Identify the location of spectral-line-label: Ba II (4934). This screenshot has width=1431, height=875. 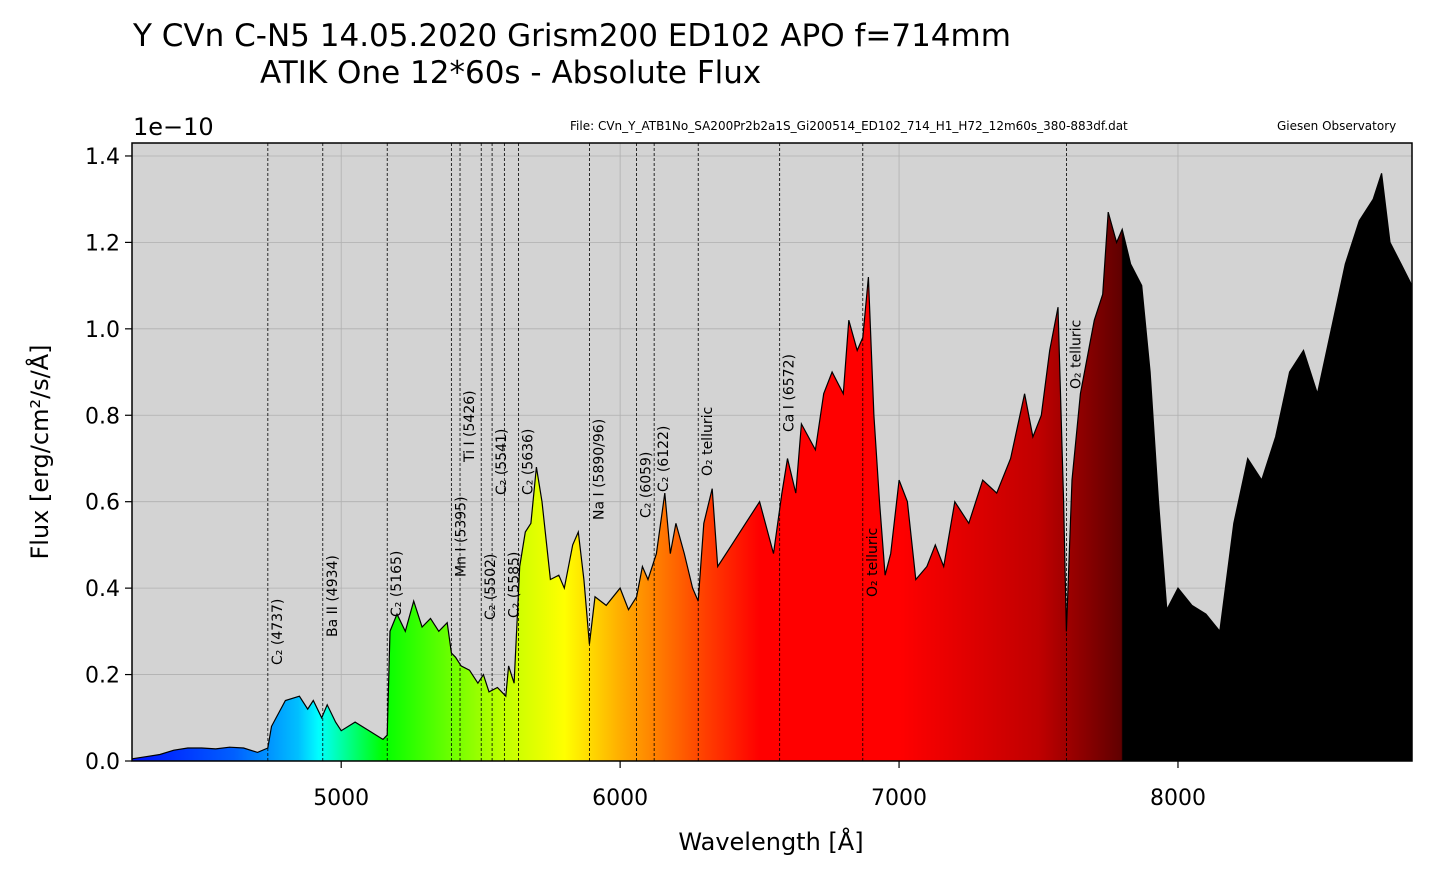
(333, 596).